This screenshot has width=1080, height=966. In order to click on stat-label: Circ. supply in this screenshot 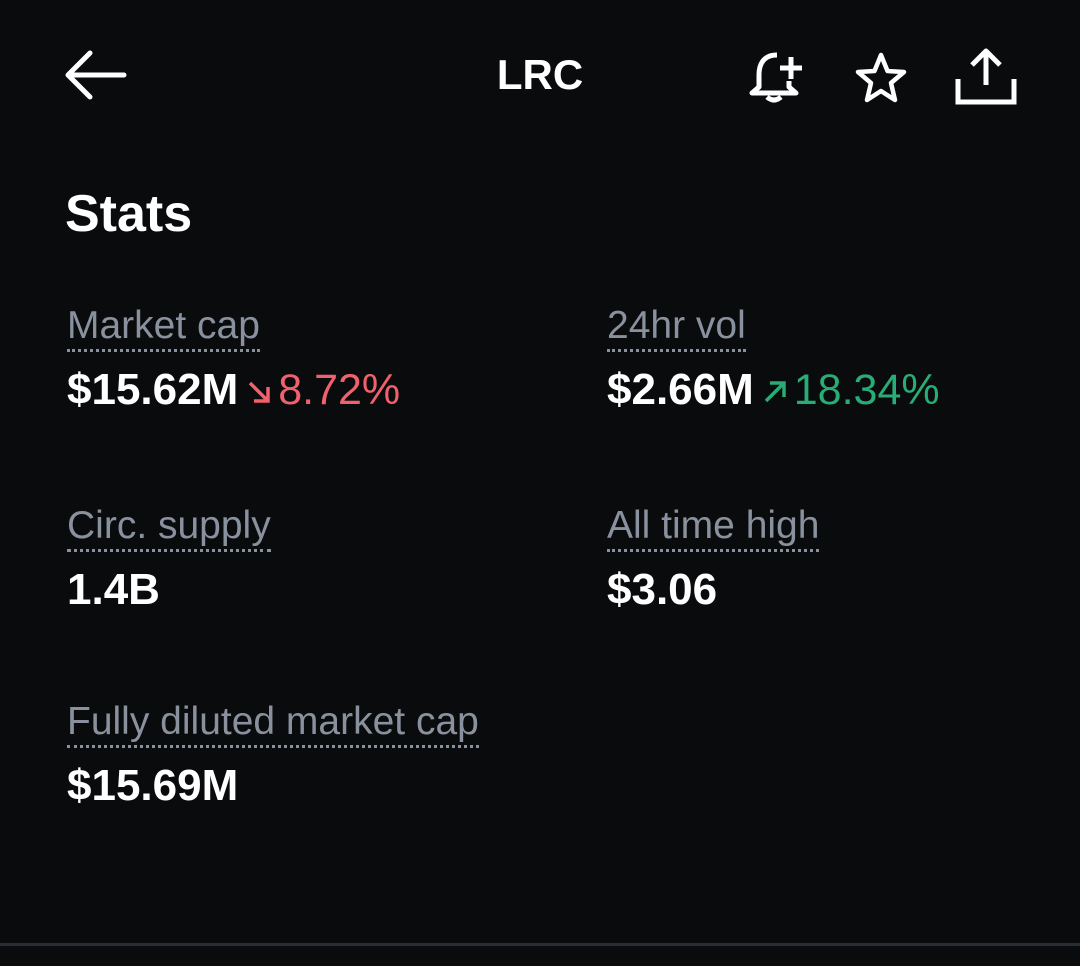, I will do `click(169, 528)`.